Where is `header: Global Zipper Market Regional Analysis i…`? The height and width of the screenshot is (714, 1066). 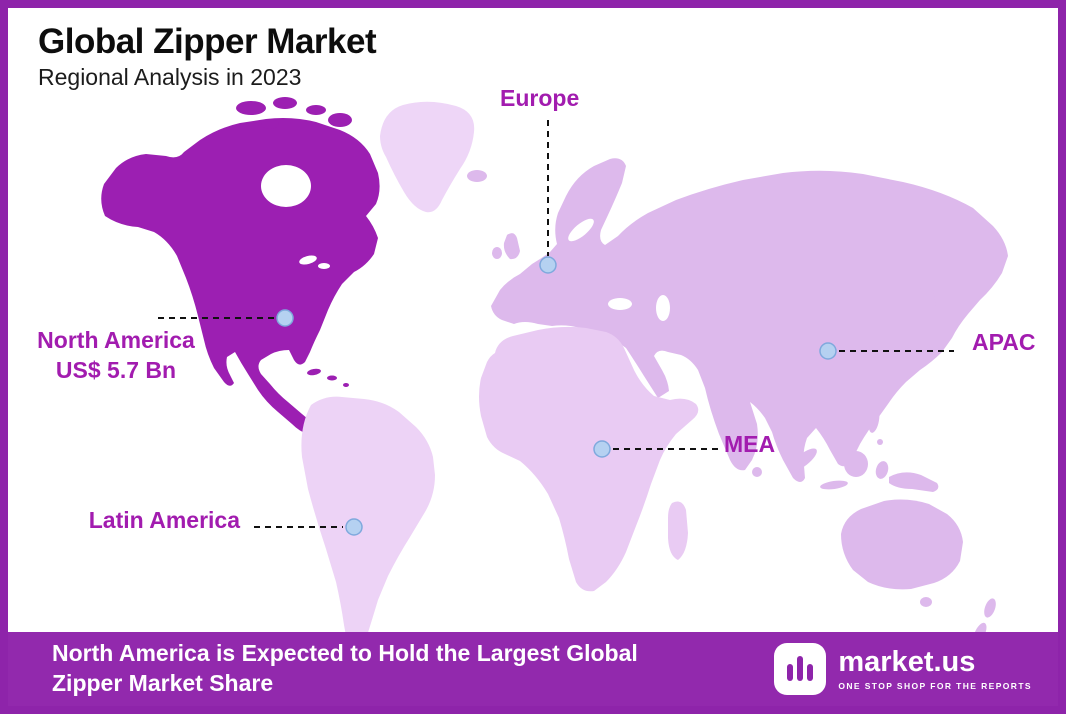
header: Global Zipper Market Regional Analysis i… is located at coordinates (207, 56).